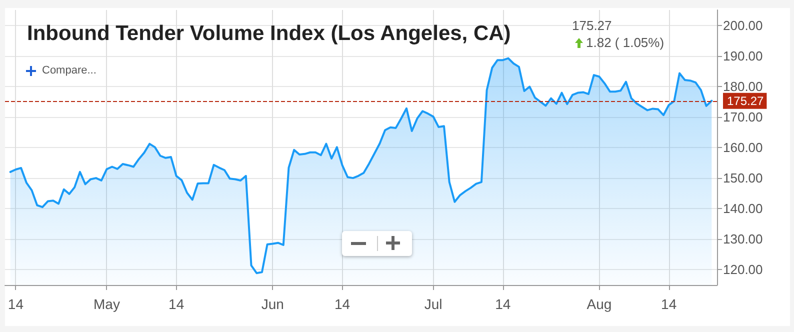  What do you see at coordinates (743, 178) in the screenshot?
I see `y-tick-label: 150.00` at bounding box center [743, 178].